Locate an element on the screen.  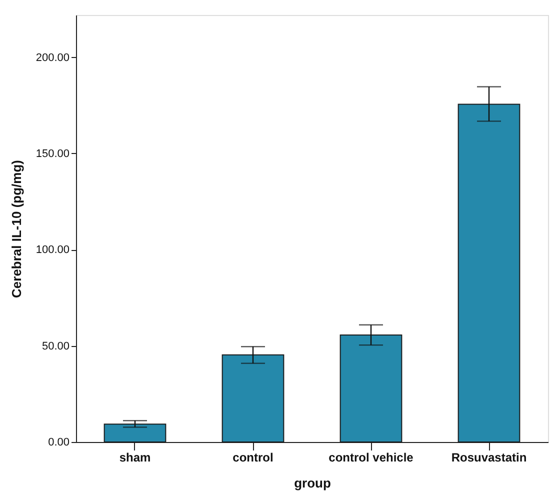
x-tick-label: sham is located at coordinates (135, 457).